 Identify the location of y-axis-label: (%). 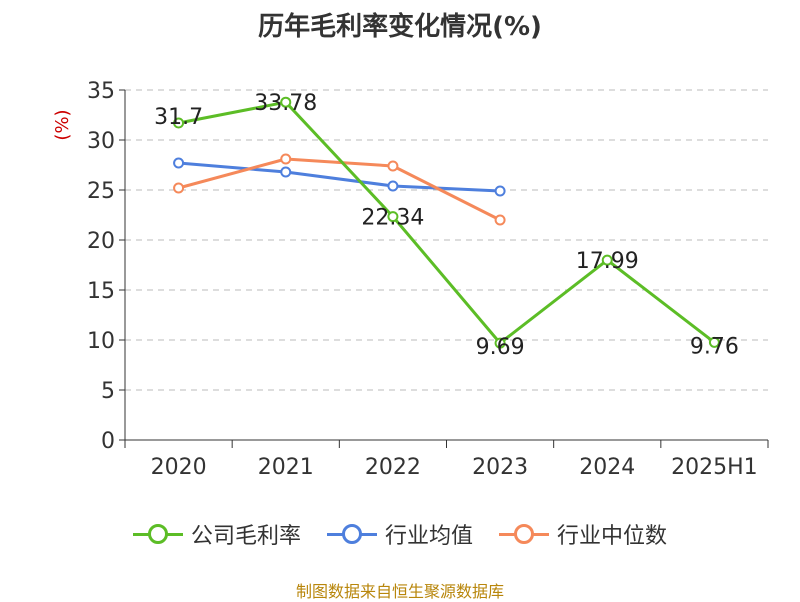
(62, 124).